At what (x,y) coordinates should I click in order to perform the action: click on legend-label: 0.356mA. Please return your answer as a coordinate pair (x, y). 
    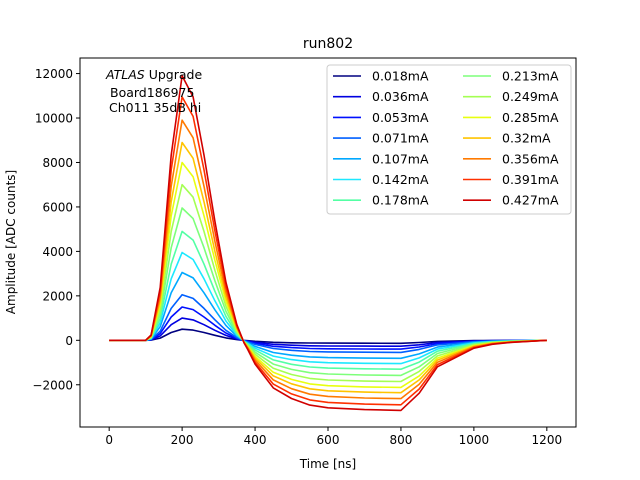
    Looking at the image, I should click on (530, 158).